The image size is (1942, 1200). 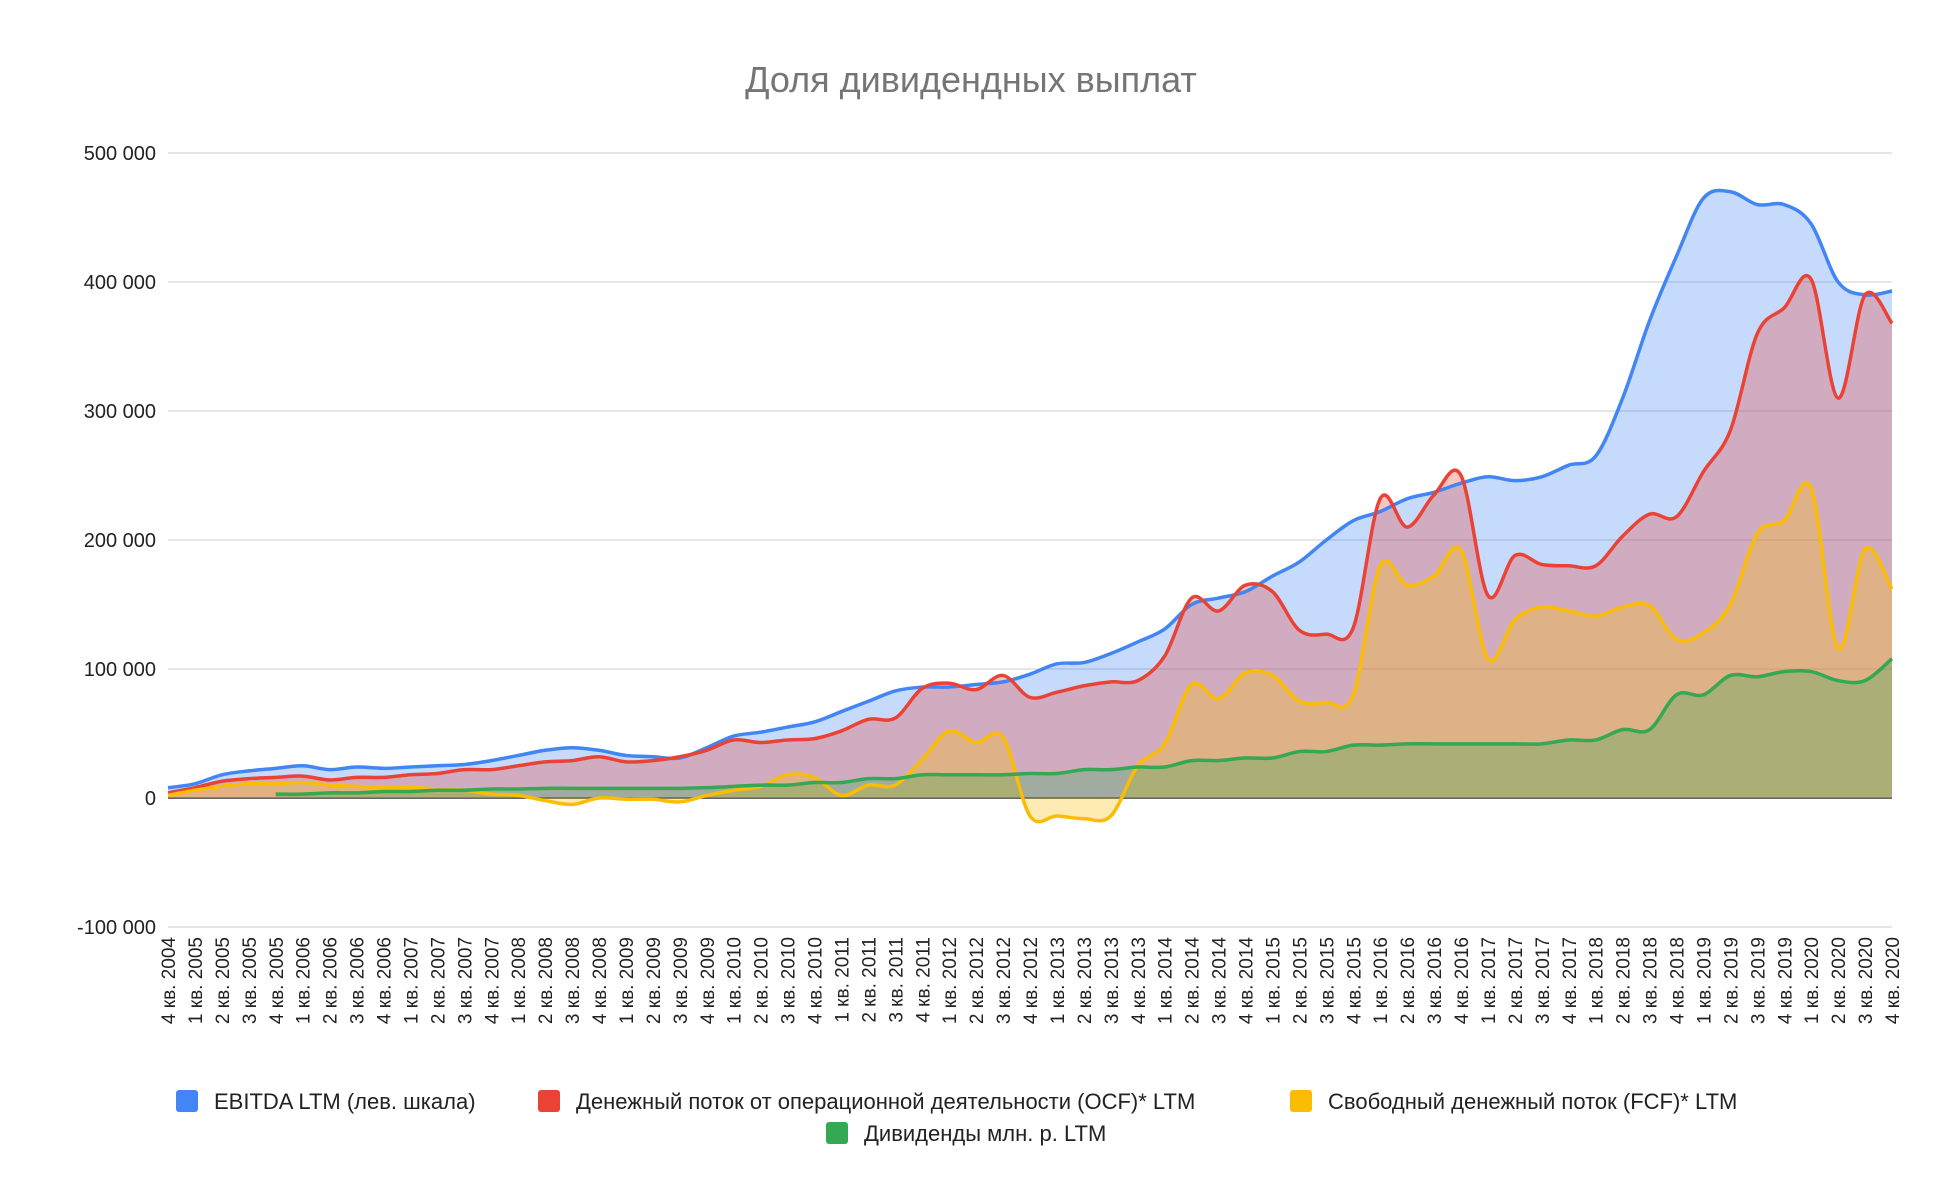 What do you see at coordinates (1543, 980) in the screenshot?
I see `x-tick-label: 3 кв. 2017` at bounding box center [1543, 980].